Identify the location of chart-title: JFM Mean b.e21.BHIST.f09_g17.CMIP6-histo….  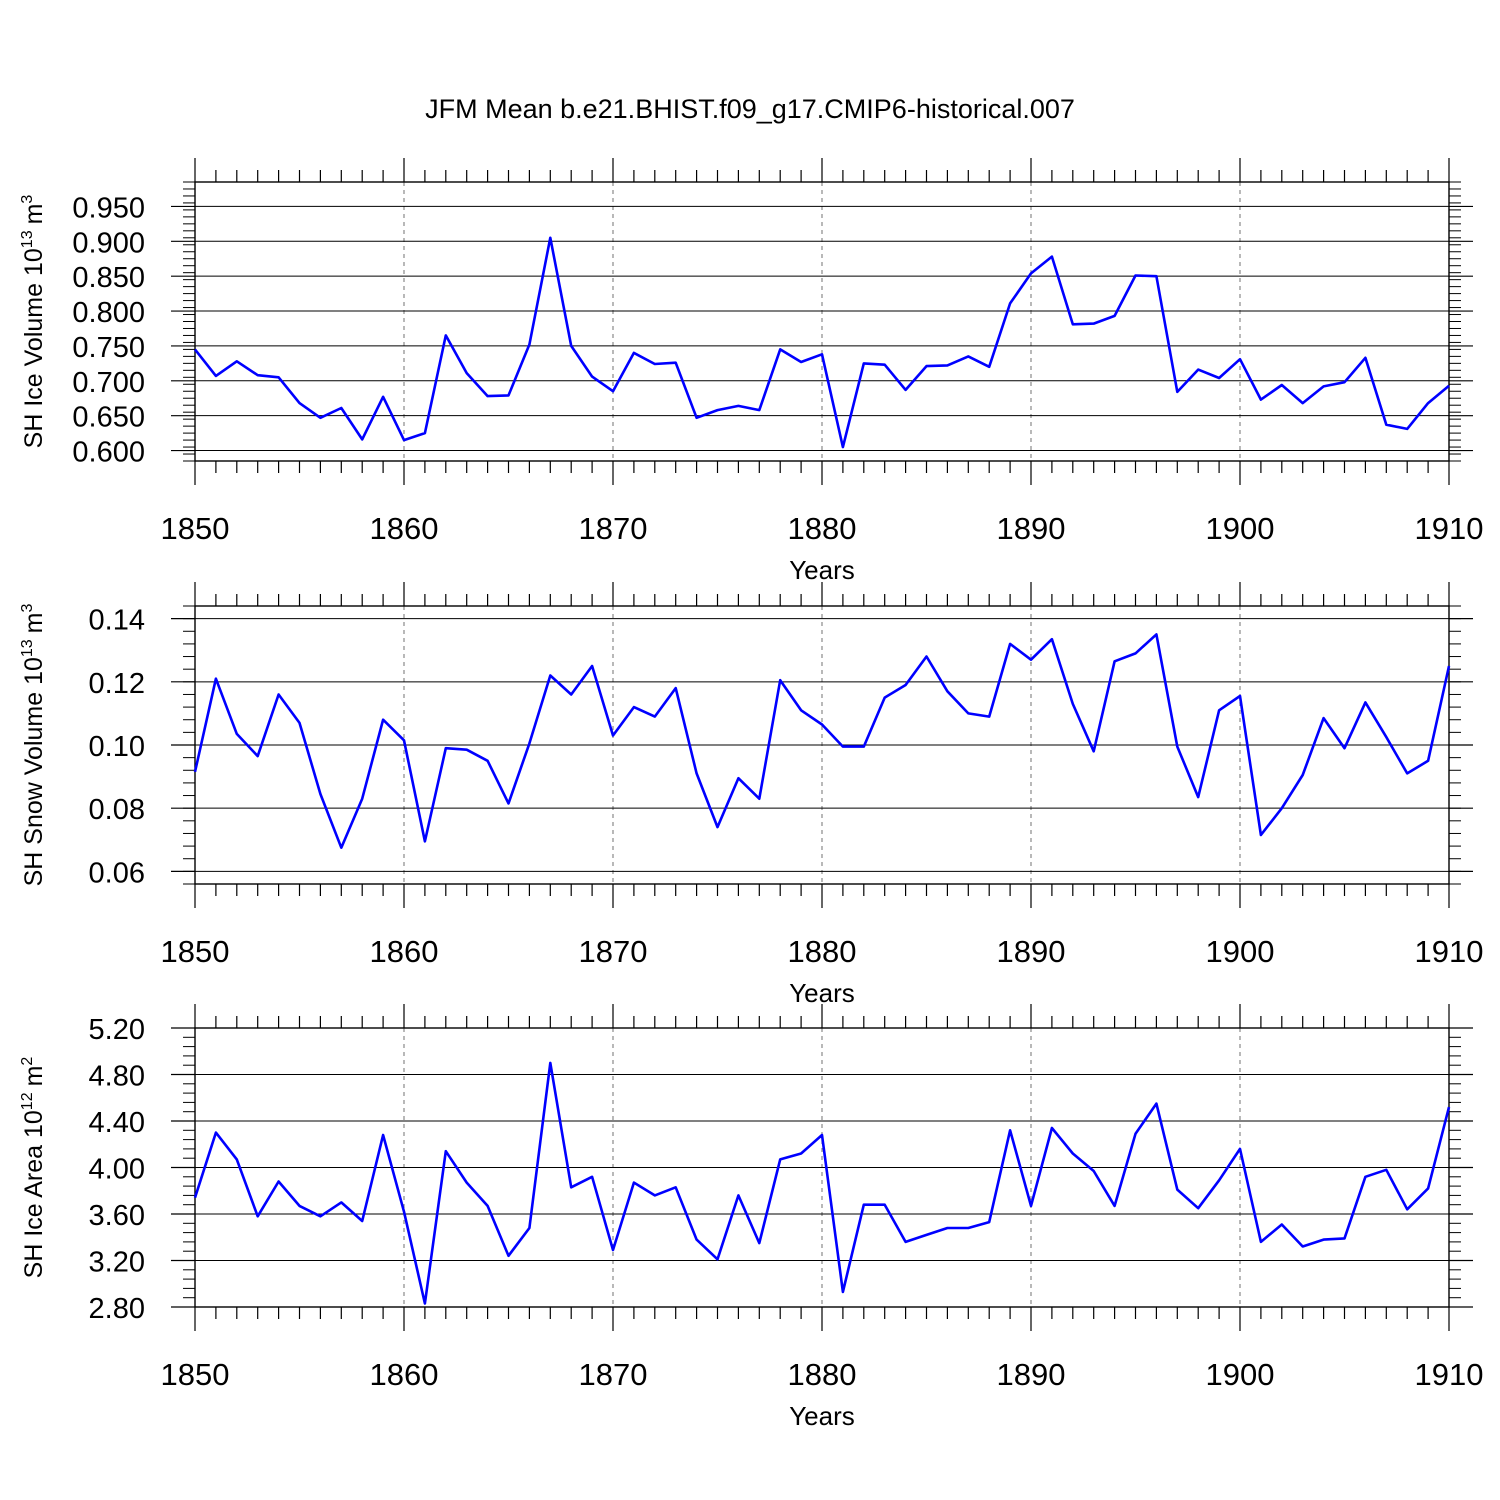
(750, 109).